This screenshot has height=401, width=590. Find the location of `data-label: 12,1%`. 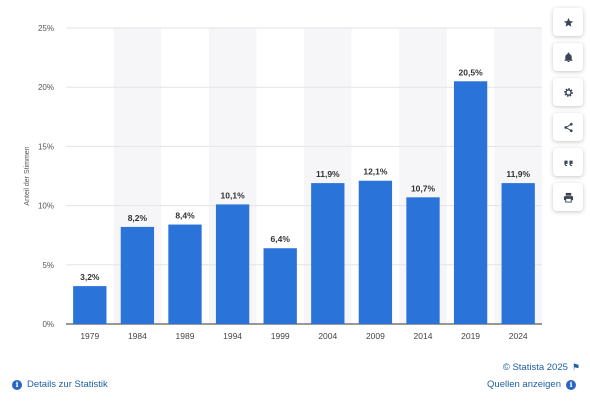

data-label: 12,1% is located at coordinates (375, 172).